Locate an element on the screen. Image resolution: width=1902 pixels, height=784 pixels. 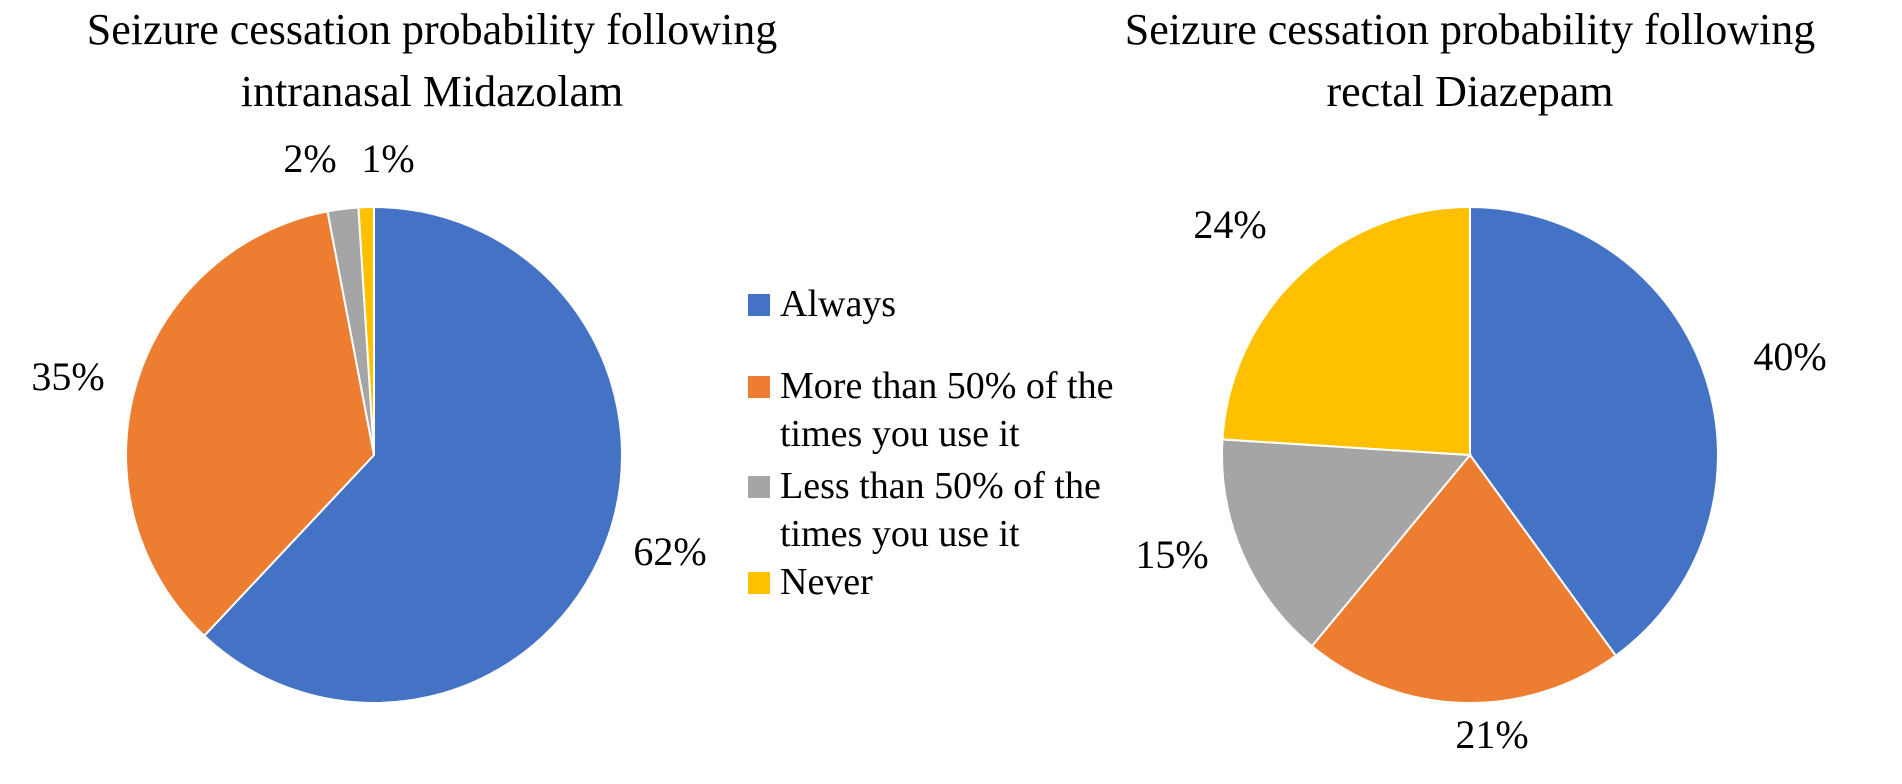
slice-data-label: 24% is located at coordinates (1229, 224).